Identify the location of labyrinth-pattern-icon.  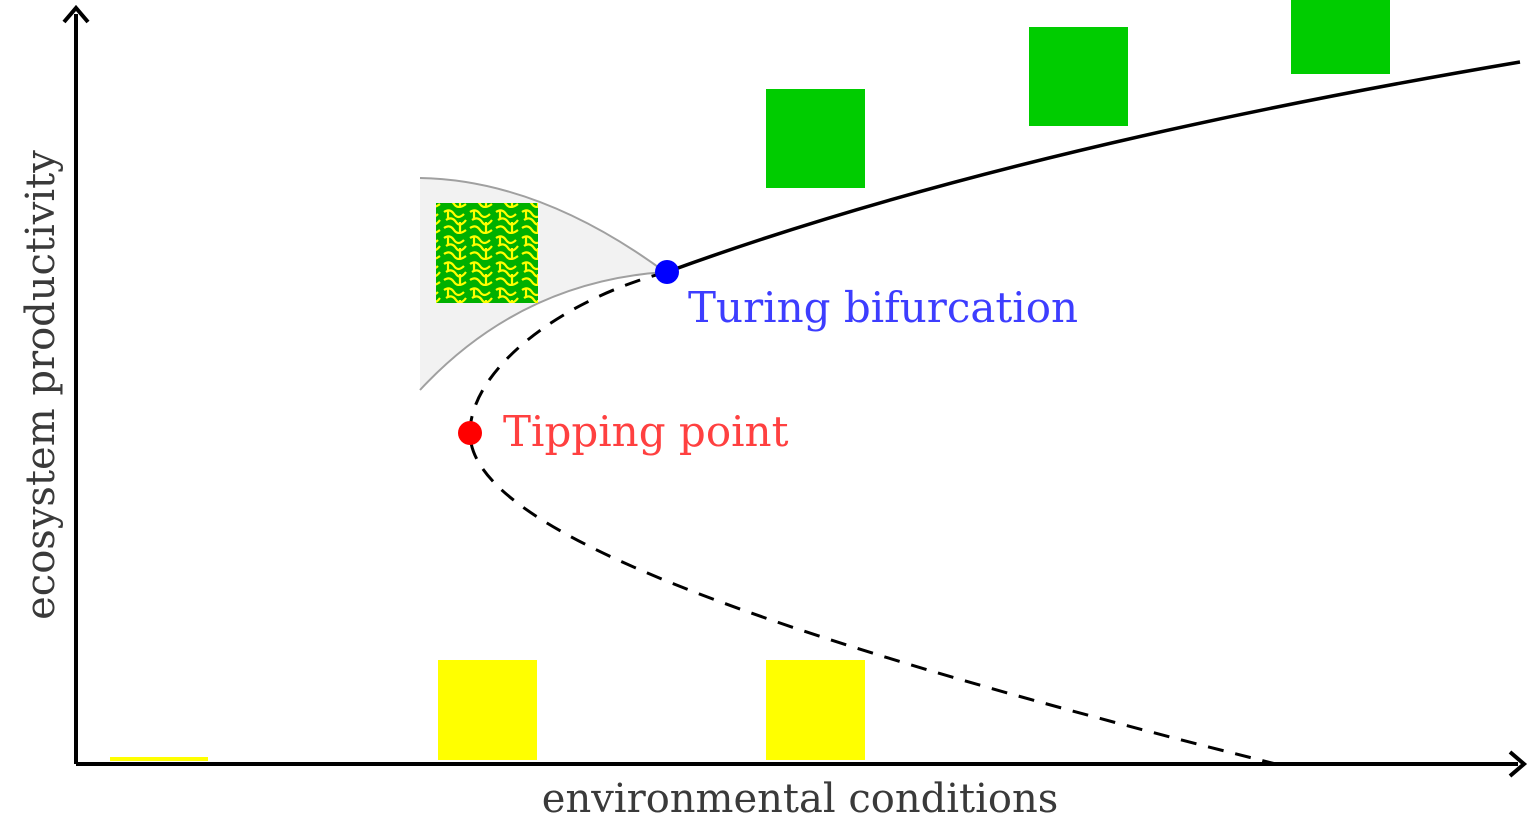
(487, 253).